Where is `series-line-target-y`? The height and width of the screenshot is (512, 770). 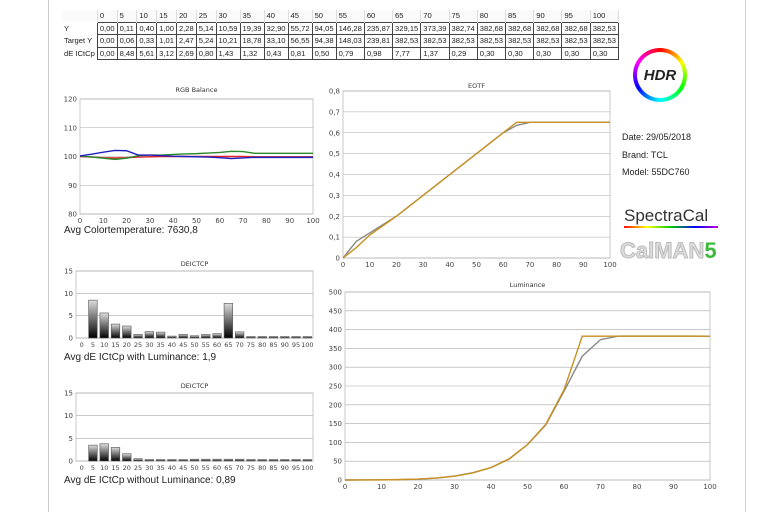 series-line-target-y is located at coordinates (527, 408).